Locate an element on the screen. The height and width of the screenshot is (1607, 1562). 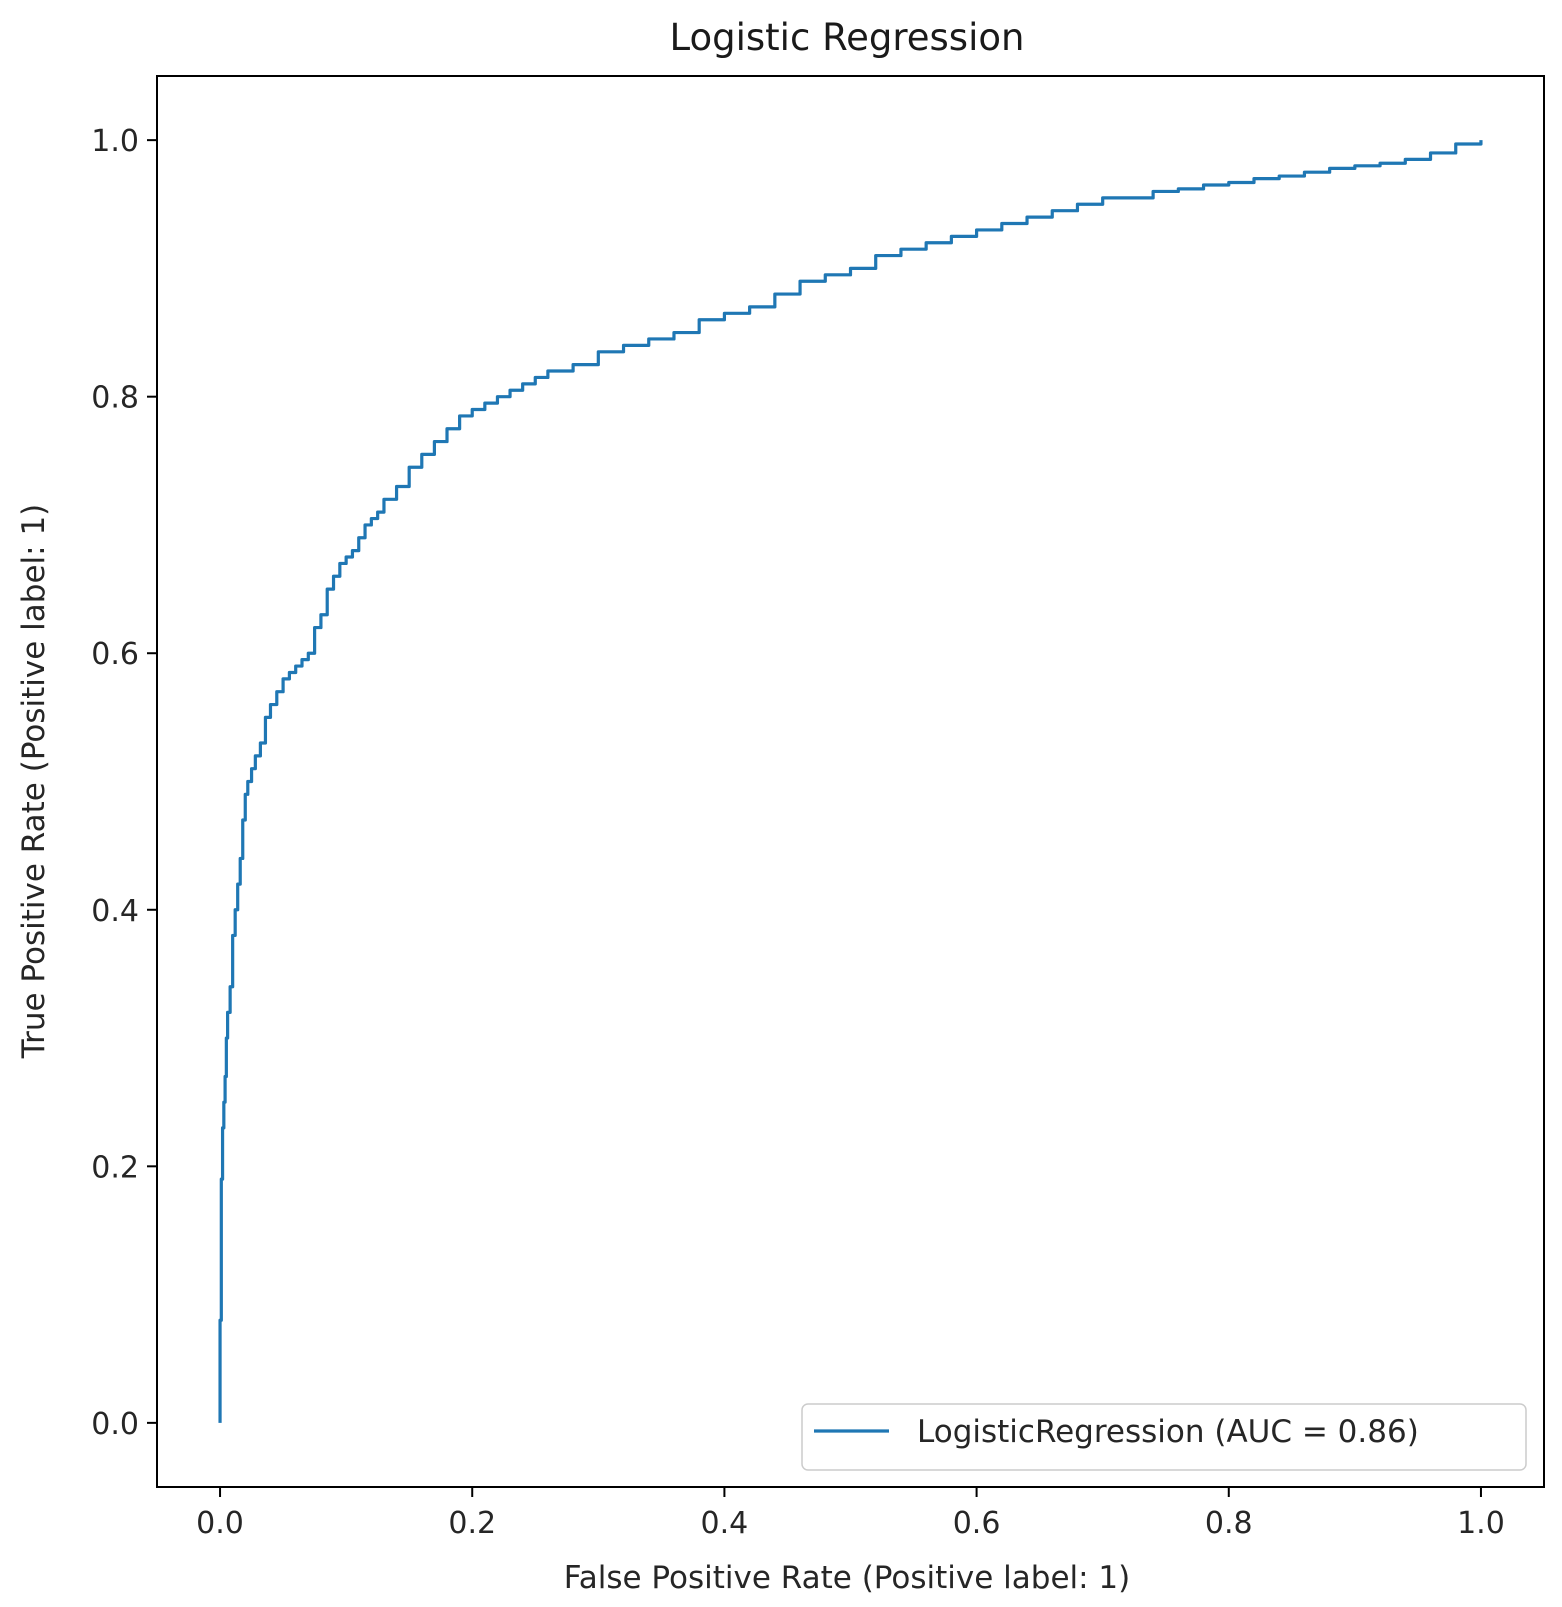
legend-box is located at coordinates (1164, 1437).